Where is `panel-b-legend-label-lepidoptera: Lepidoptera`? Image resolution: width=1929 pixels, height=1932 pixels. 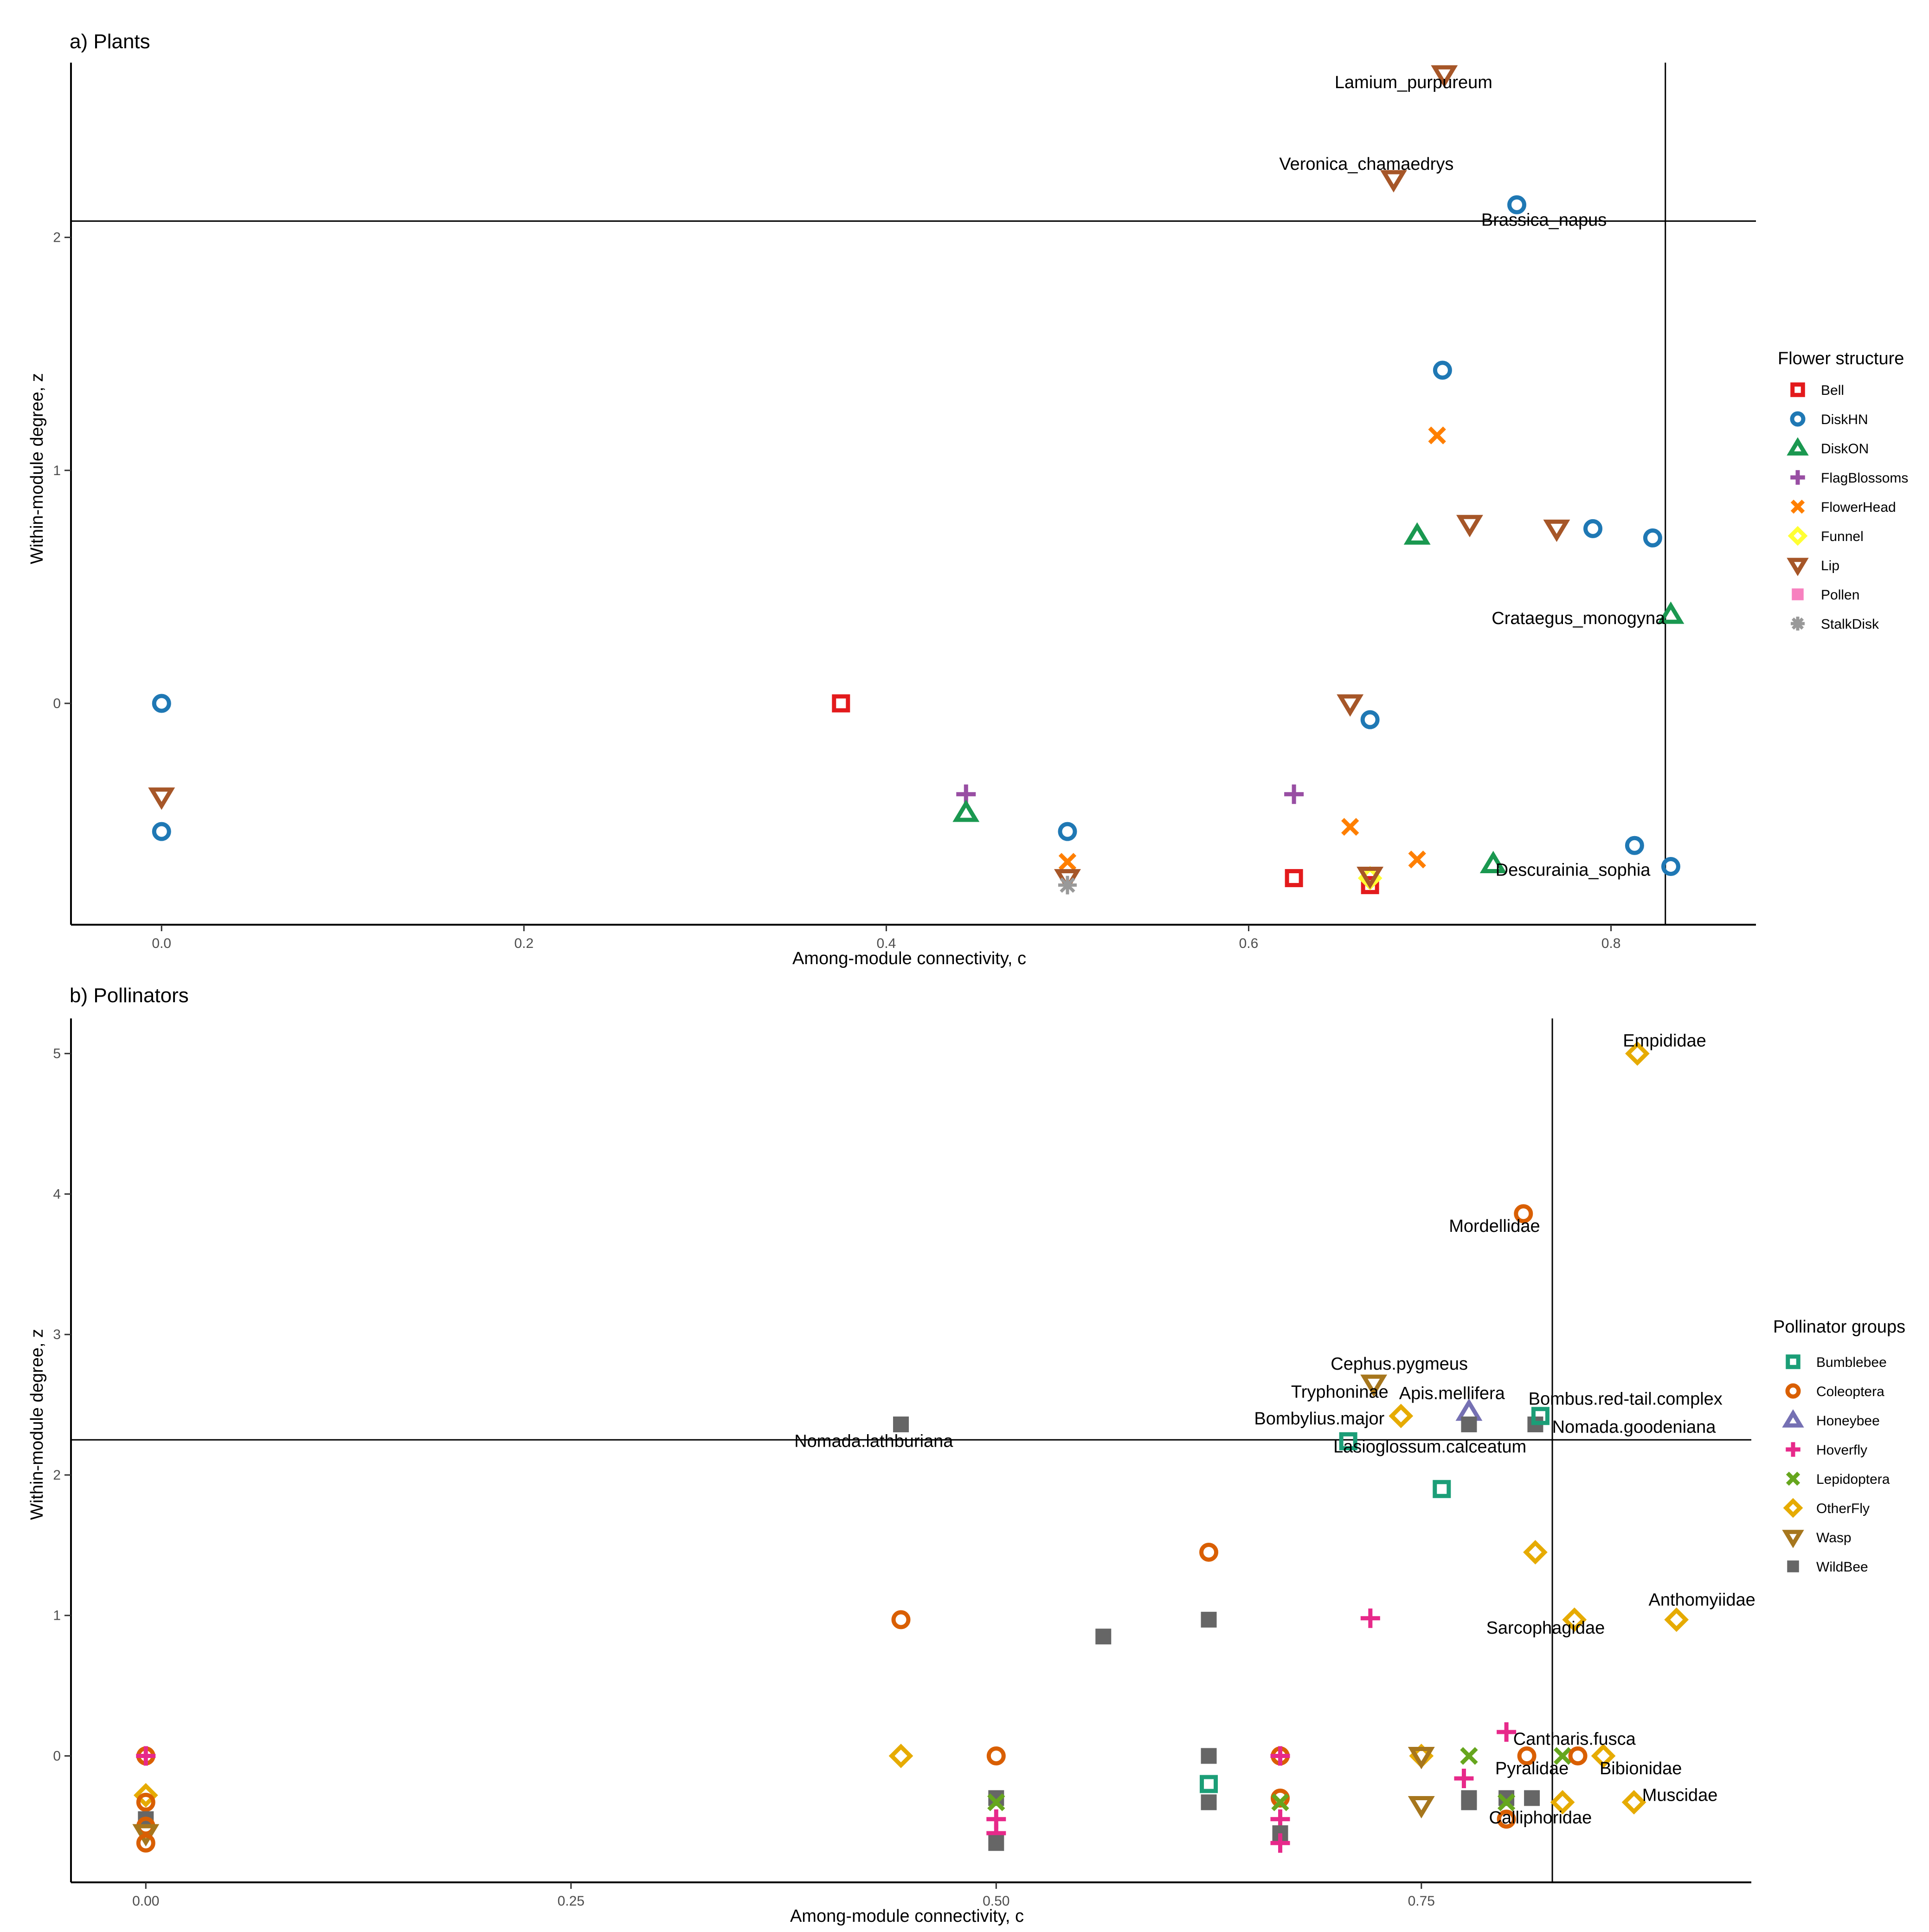
panel-b-legend-label-lepidoptera: Lepidoptera is located at coordinates (1853, 1479).